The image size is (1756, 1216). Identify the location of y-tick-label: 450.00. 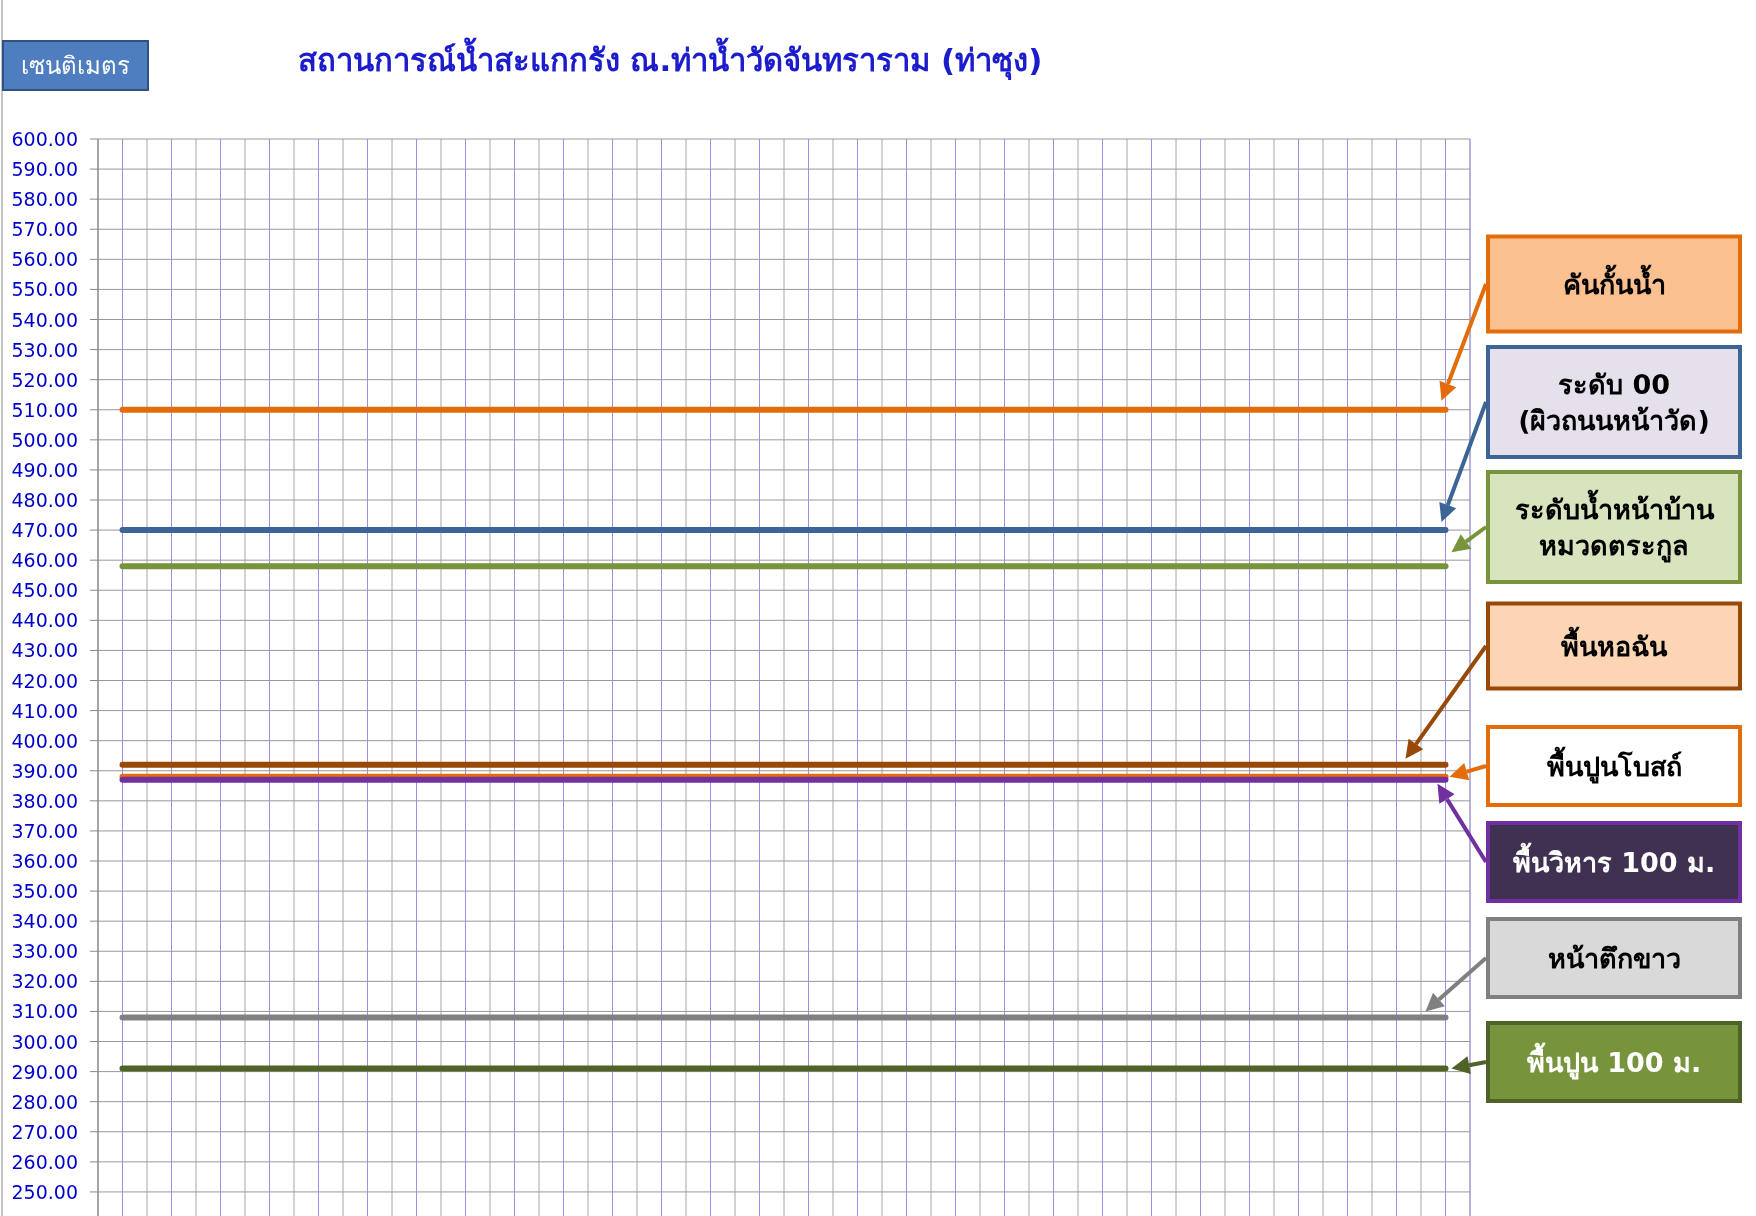
(44, 590).